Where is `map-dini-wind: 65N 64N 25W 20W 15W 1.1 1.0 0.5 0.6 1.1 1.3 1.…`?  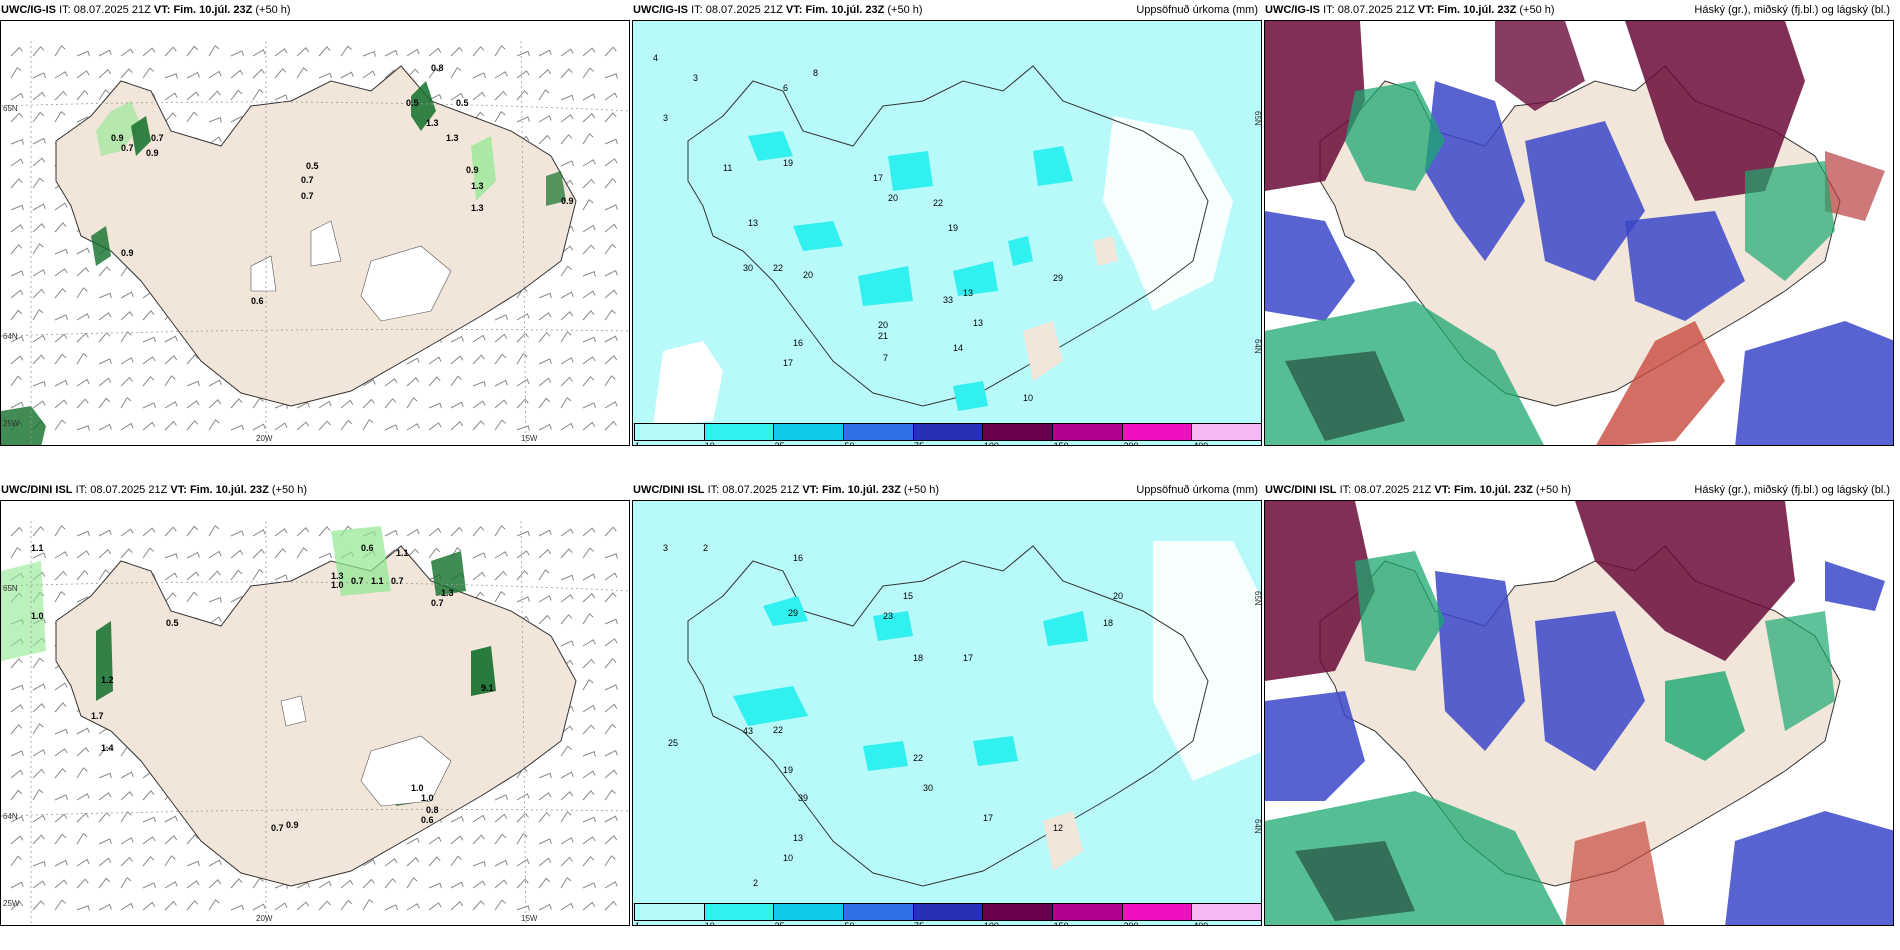 map-dini-wind: 65N 64N 25W 20W 15W 1.1 1.0 0.5 0.6 1.1 1.3 1.… is located at coordinates (315, 713).